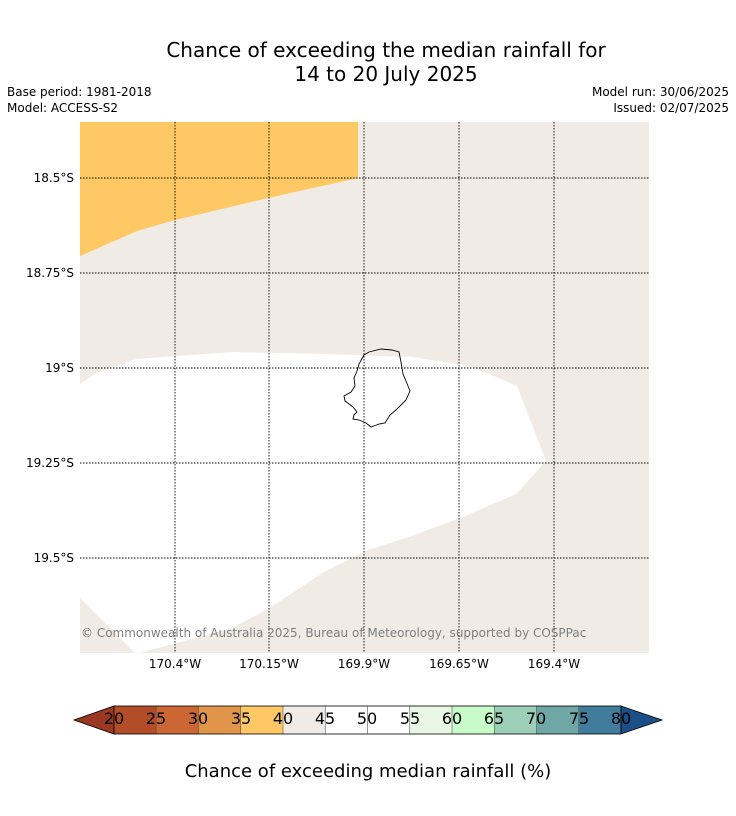 The width and height of the screenshot is (736, 816). I want to click on colorbar-tick-55: 55, so click(410, 718).